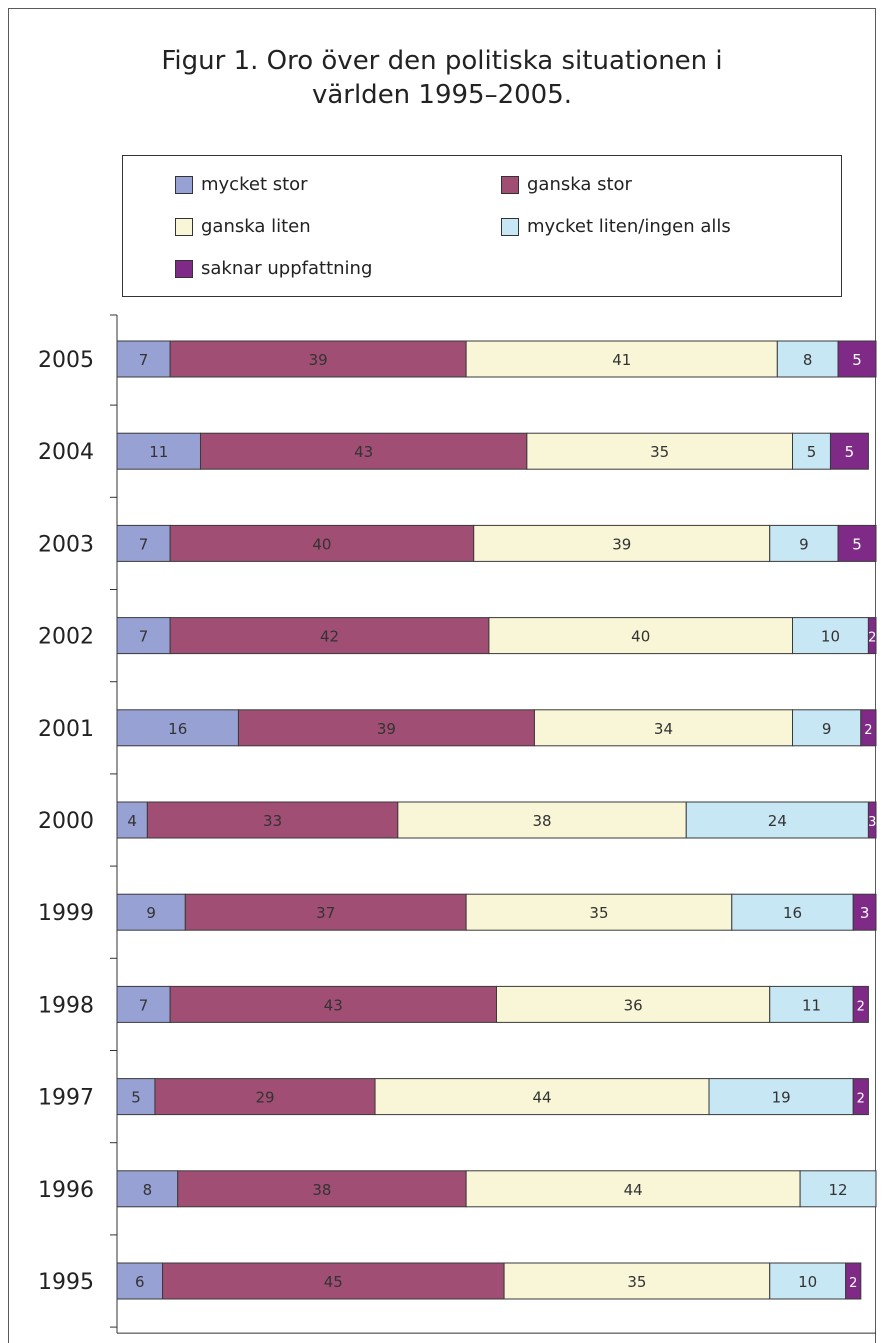 The image size is (884, 1343). I want to click on data-label: 43, so click(363, 452).